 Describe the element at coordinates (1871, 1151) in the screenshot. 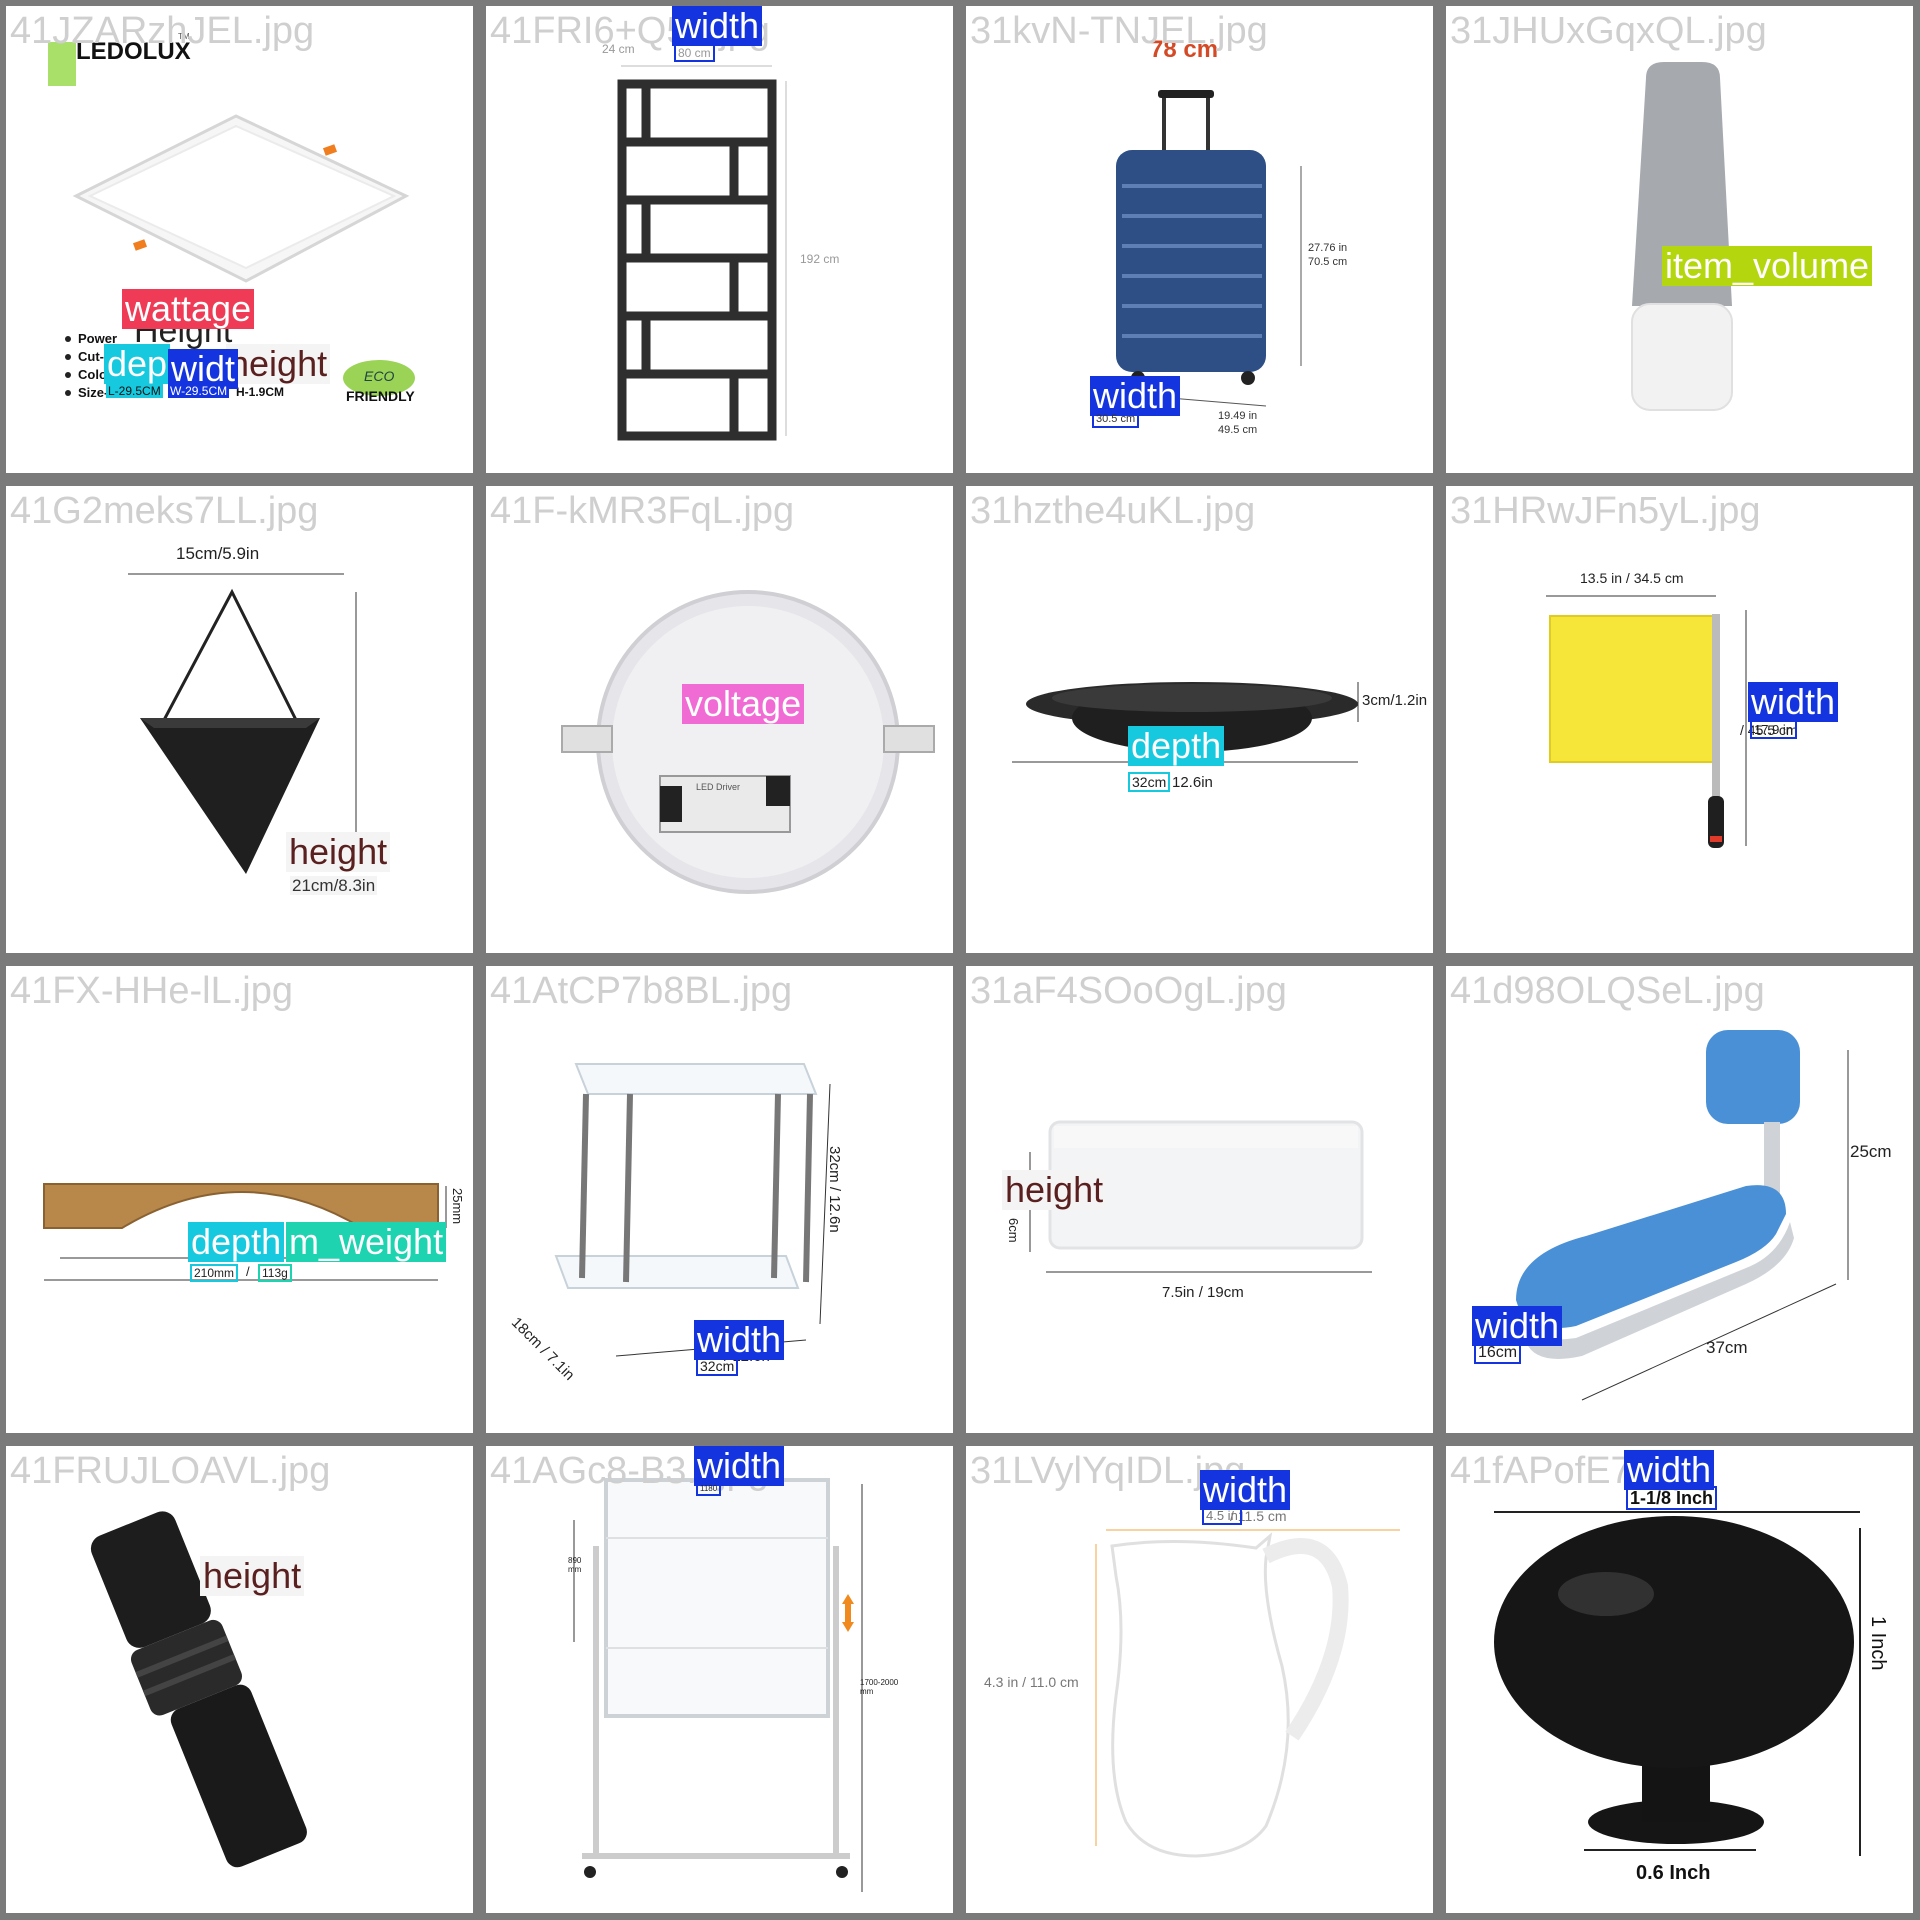

I see `side-dim-text: 25cm` at that location.